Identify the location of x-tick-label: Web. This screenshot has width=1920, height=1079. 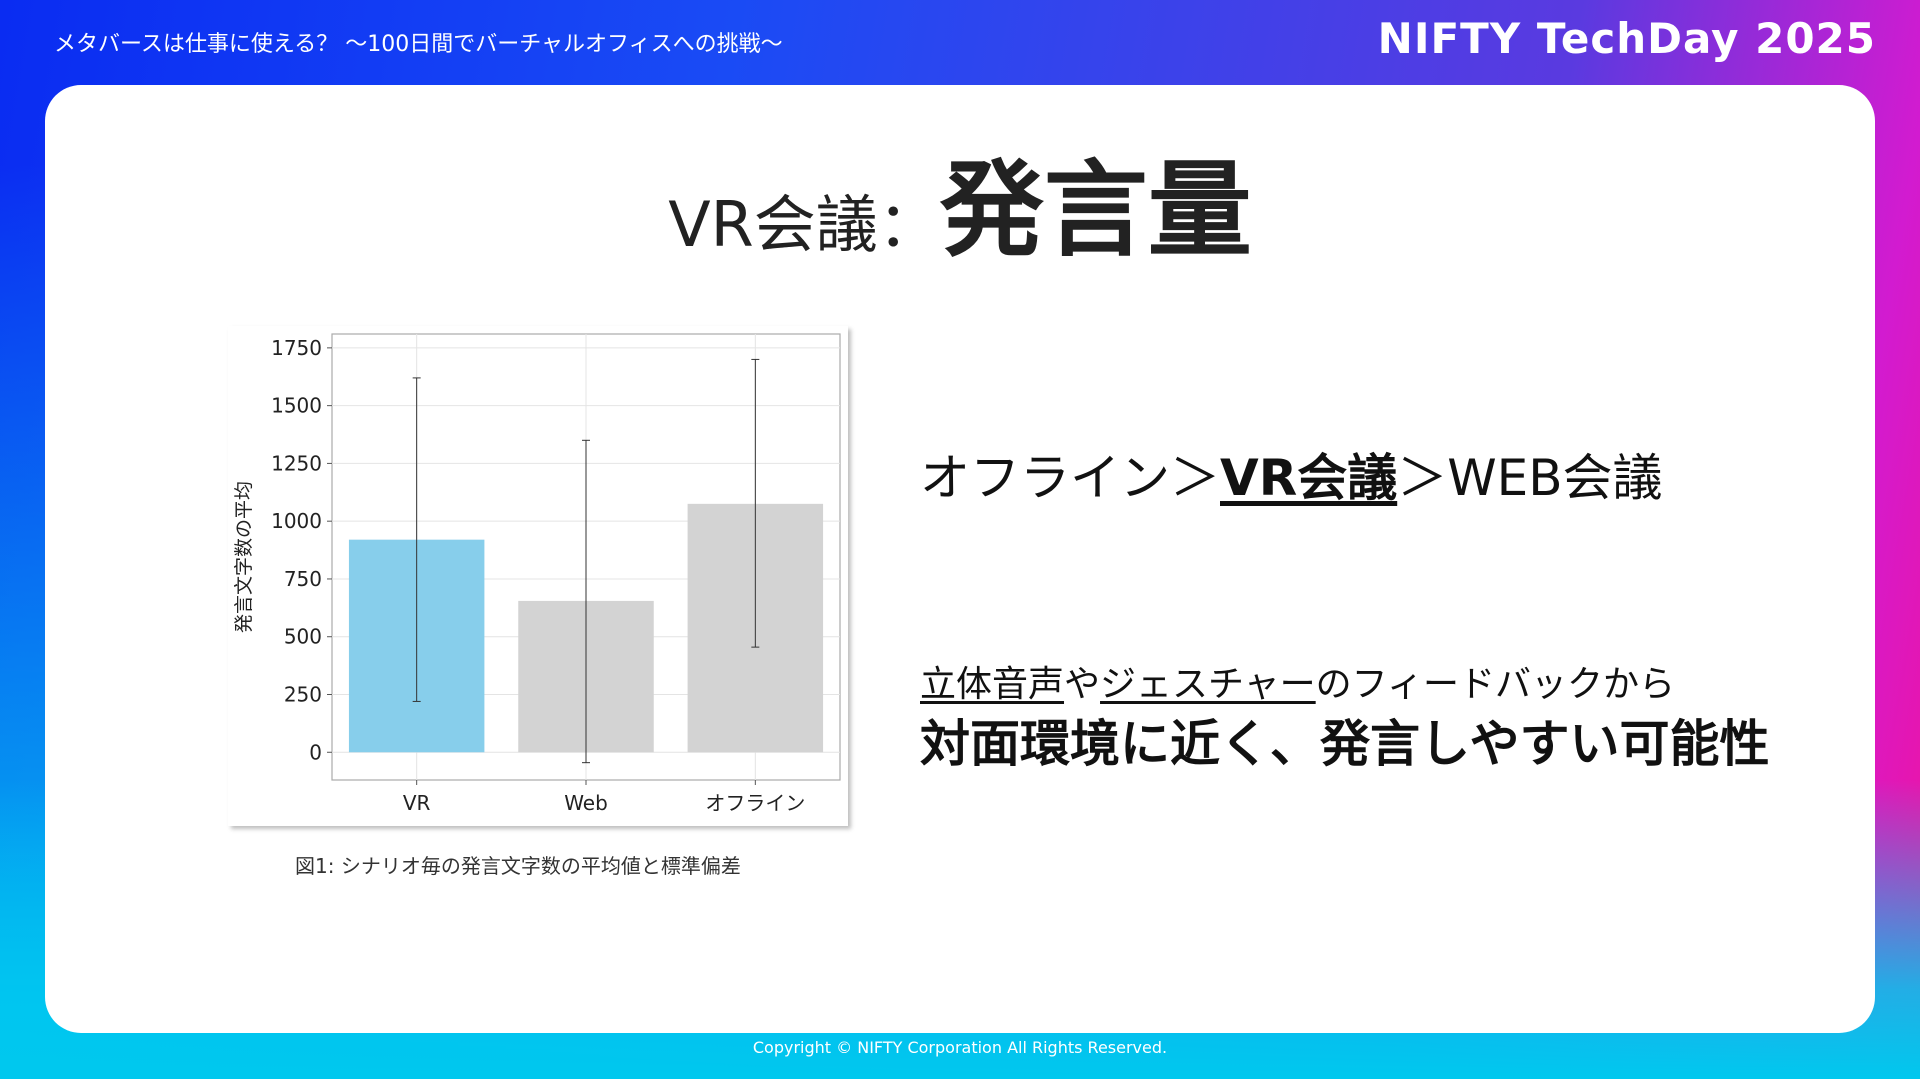
(586, 803).